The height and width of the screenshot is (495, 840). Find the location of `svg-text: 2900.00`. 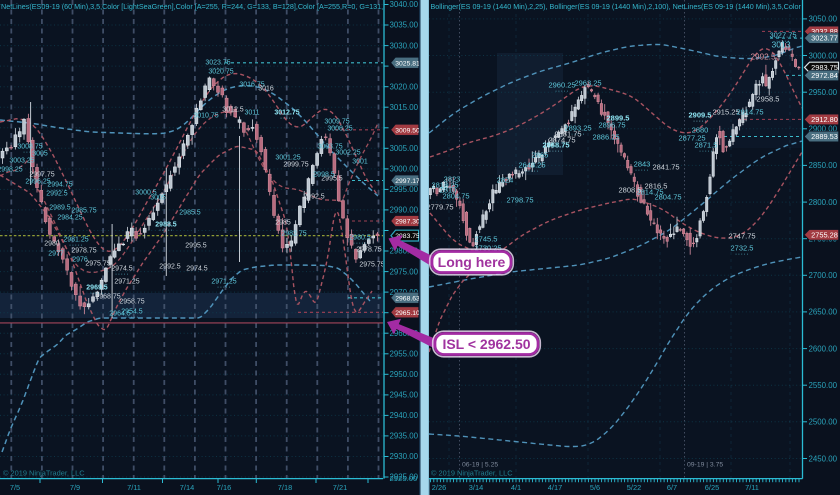

svg-text: 2900.00 is located at coordinates (823, 129).